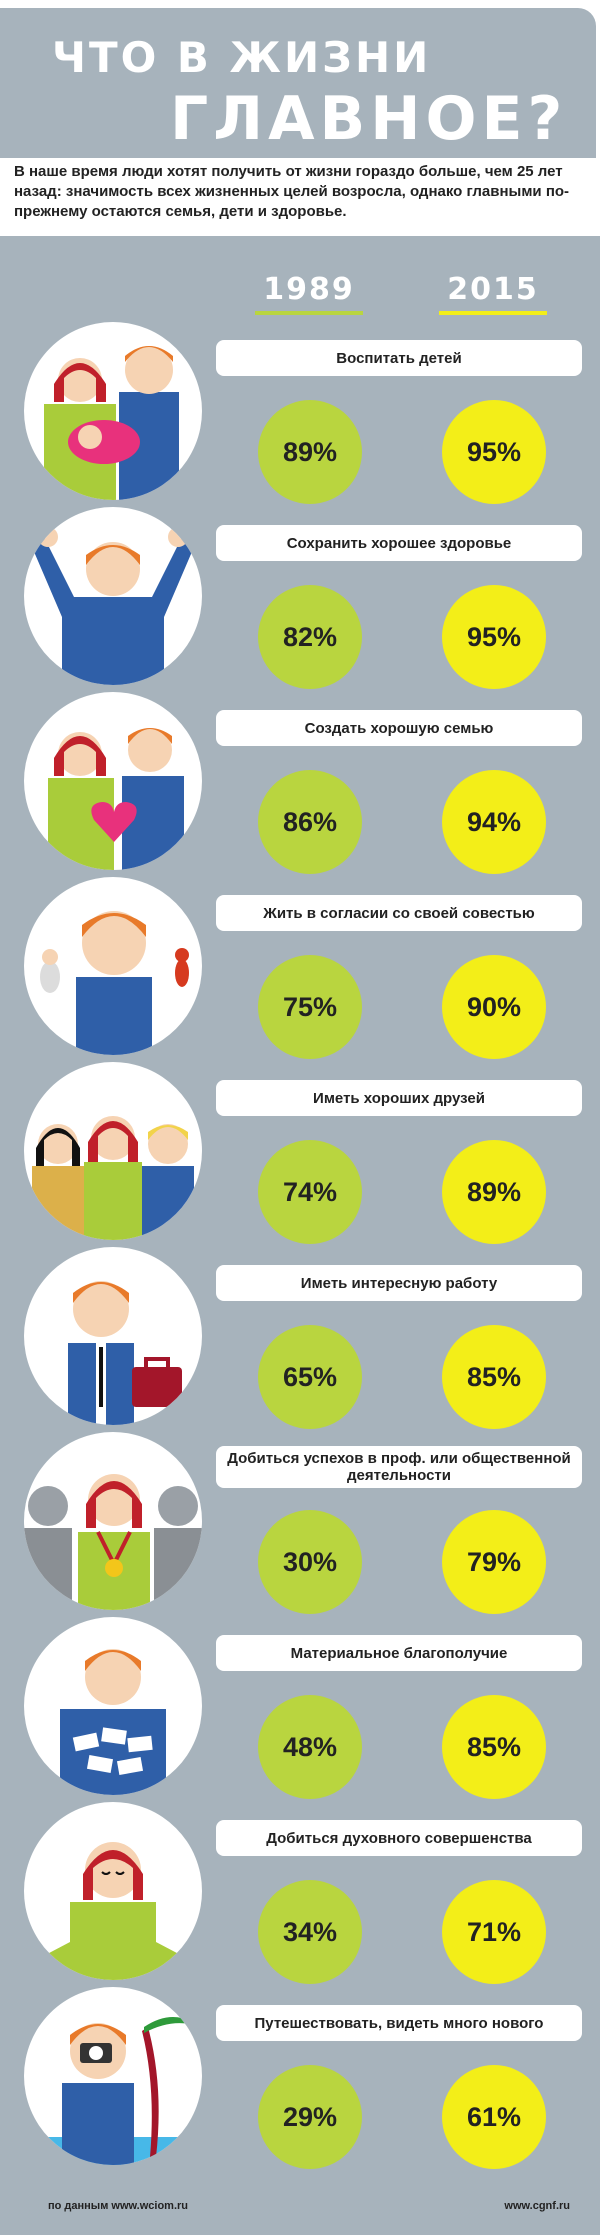  I want to click on worker-briefcase-icon, so click(113, 1336).